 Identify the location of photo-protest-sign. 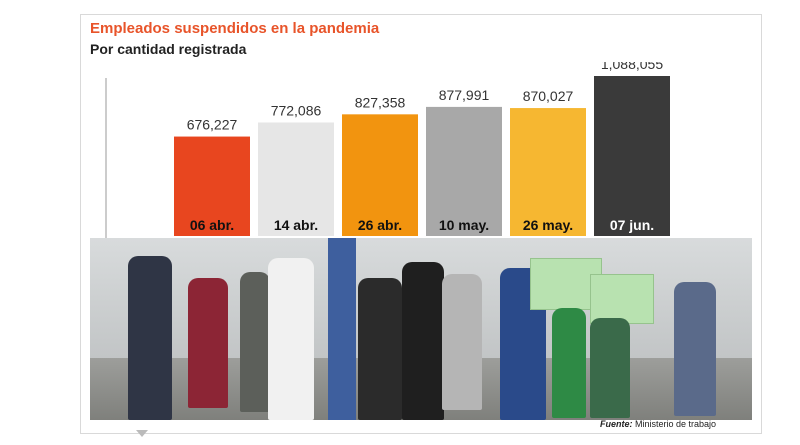
(622, 299).